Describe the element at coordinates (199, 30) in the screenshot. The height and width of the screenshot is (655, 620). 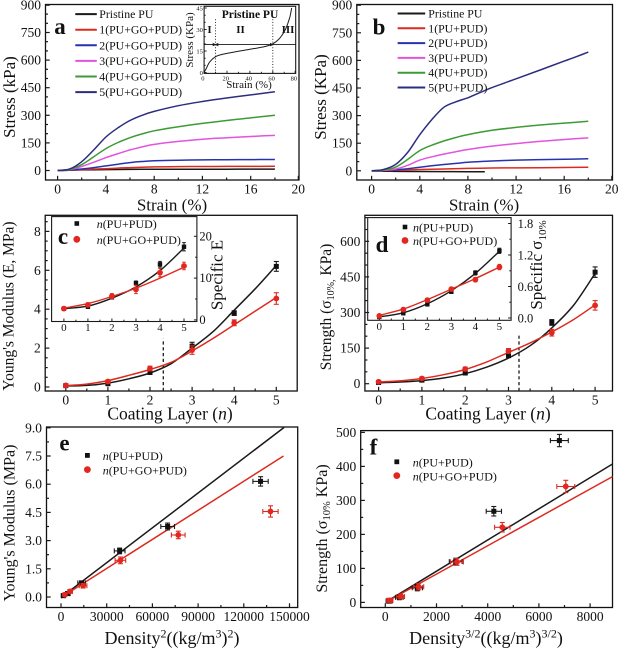
I see `svg-text: 30` at that location.